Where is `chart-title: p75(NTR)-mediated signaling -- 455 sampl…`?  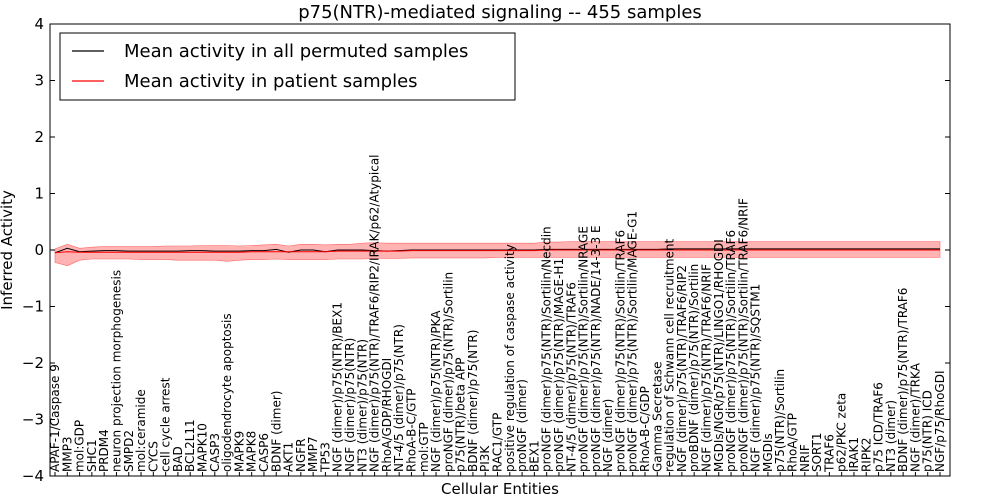 chart-title: p75(NTR)-mediated signaling -- 455 sampl… is located at coordinates (500, 12).